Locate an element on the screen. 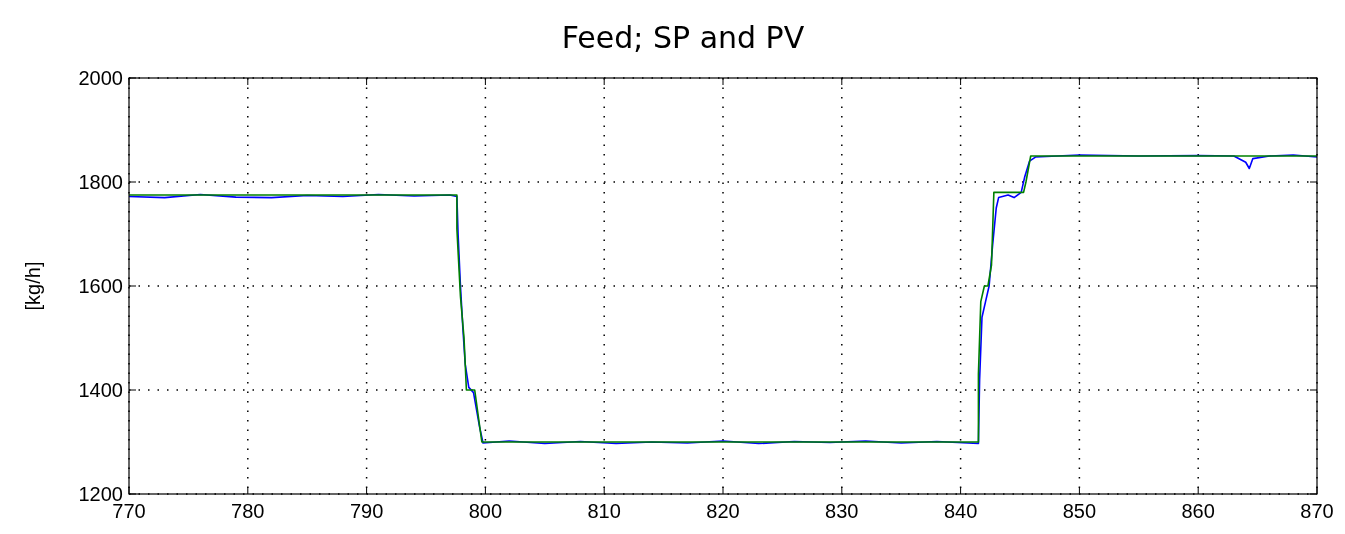 The height and width of the screenshot is (534, 1345). x-tick-label: 810 is located at coordinates (604, 511).